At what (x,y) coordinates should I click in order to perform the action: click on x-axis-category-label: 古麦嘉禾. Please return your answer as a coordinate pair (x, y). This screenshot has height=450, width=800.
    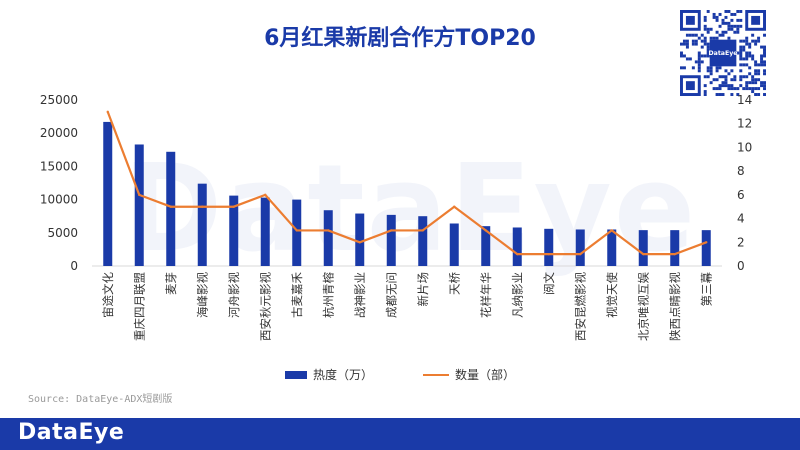
    Looking at the image, I should click on (297, 295).